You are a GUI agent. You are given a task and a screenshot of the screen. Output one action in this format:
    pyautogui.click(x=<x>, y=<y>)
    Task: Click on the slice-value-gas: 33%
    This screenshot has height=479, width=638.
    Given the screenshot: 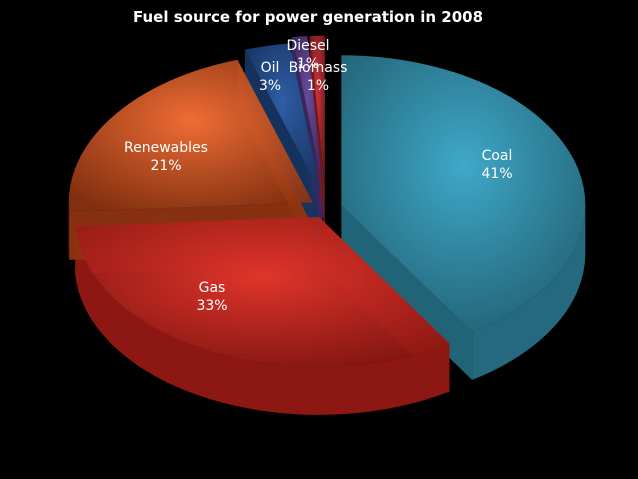 What is the action you would take?
    pyautogui.click(x=211, y=306)
    